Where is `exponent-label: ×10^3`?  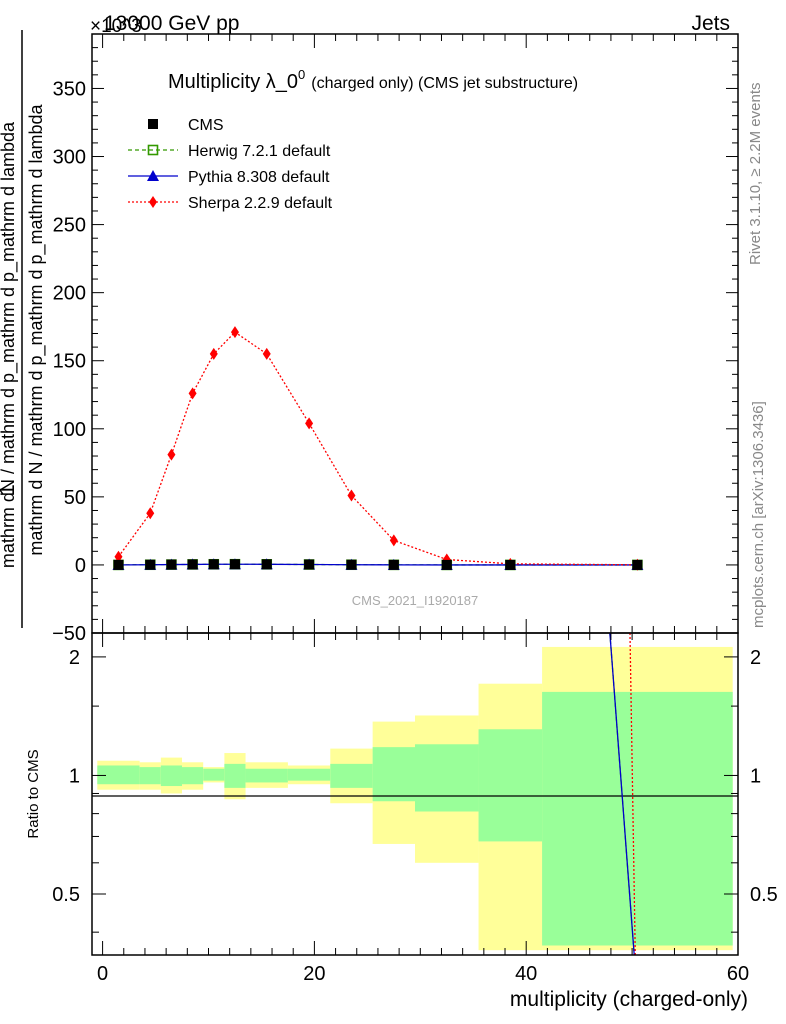 exponent-label: ×10^3 is located at coordinates (116, 26).